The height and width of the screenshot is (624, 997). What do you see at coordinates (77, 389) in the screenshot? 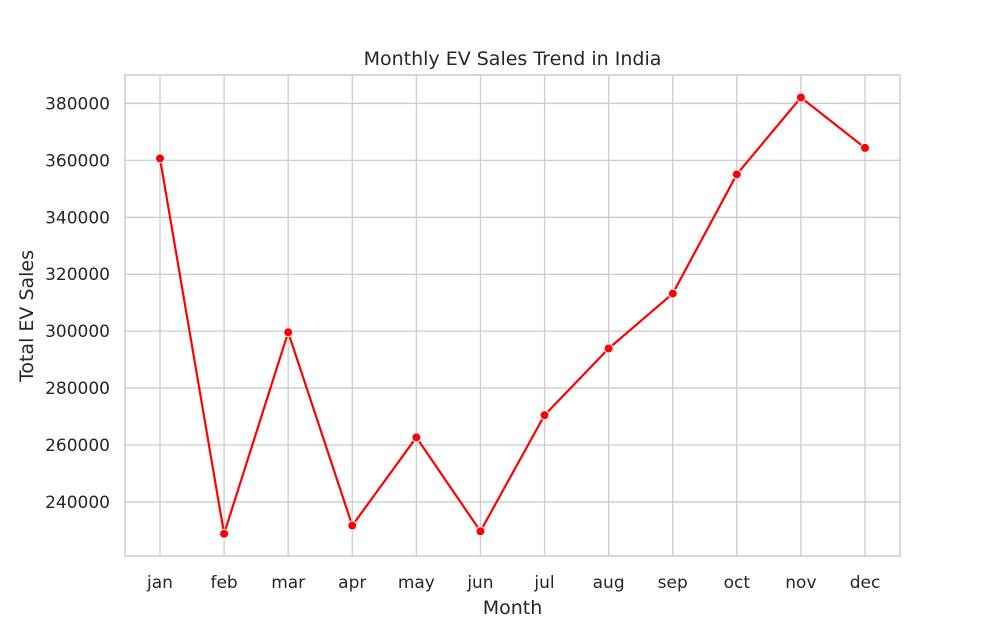
I see `y-tick-label: 280000` at bounding box center [77, 389].